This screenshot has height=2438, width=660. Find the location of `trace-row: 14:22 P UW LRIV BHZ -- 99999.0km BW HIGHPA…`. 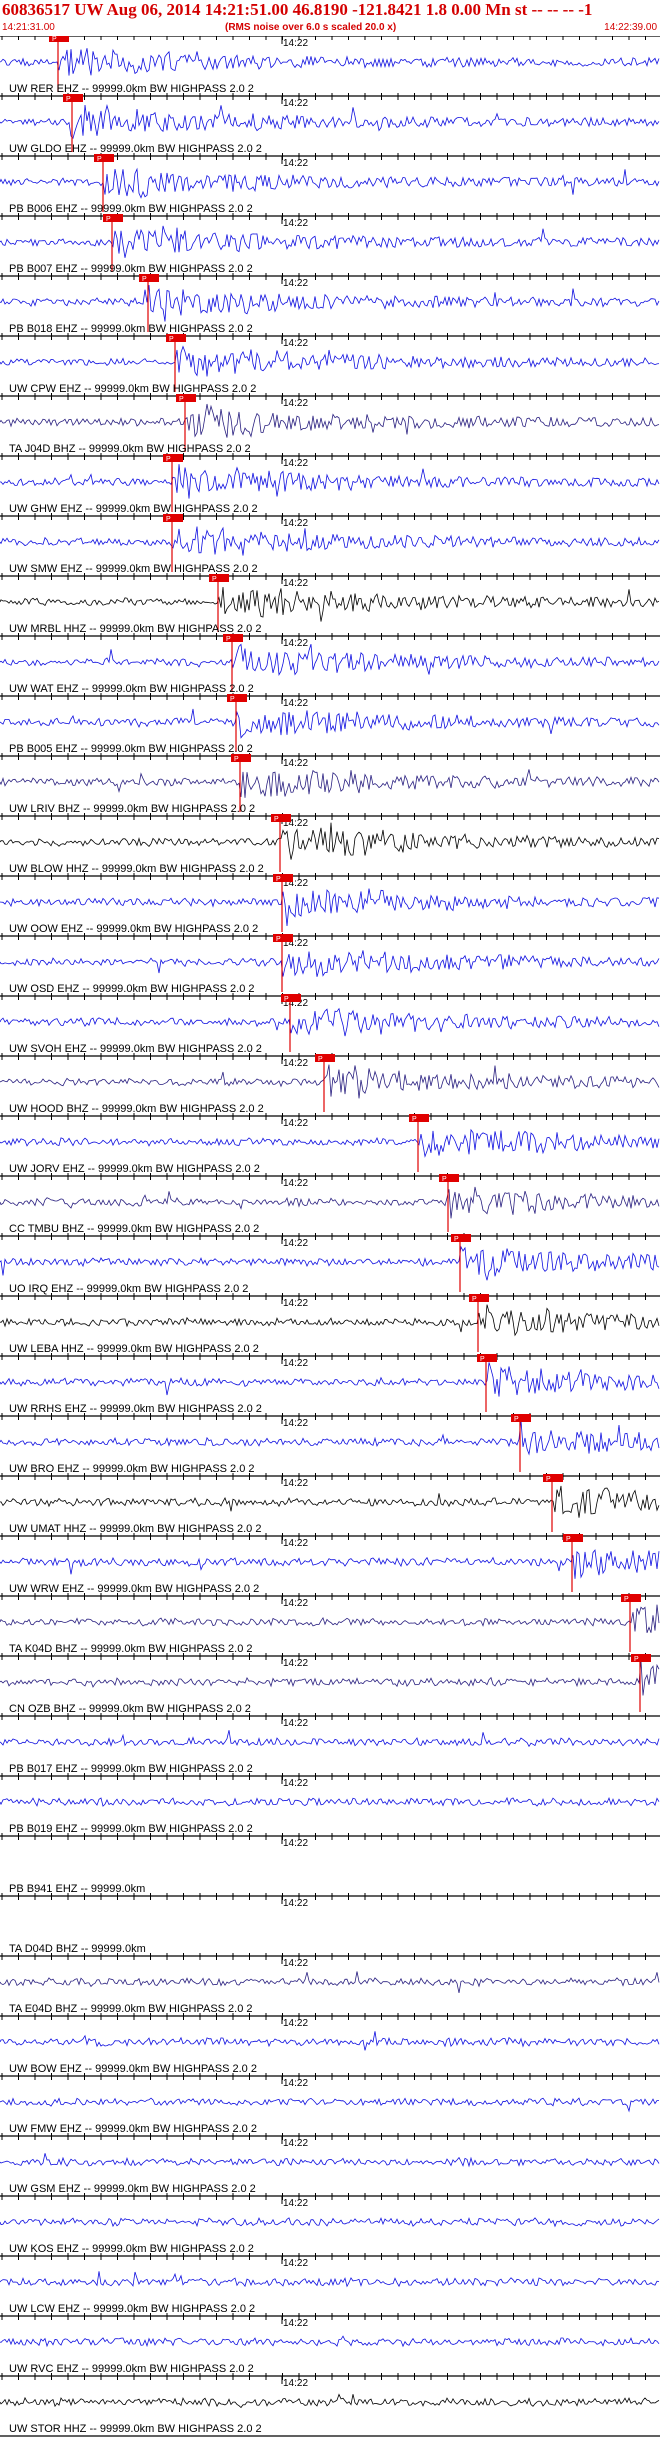

trace-row: 14:22 P UW LRIV BHZ -- 99999.0km BW HIGHPA… is located at coordinates (330, 784).